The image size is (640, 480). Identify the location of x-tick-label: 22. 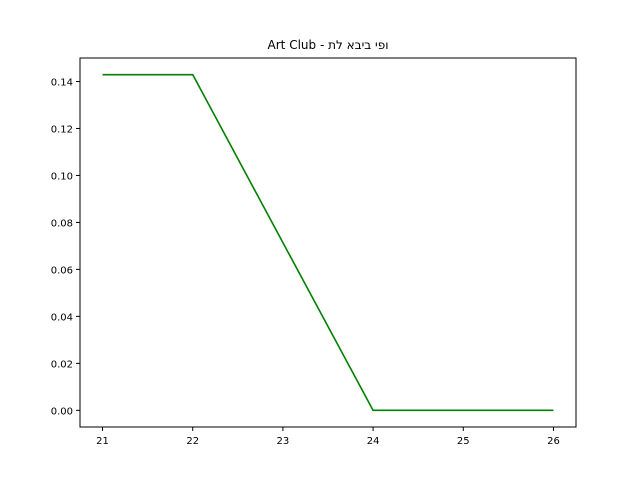
(192, 441).